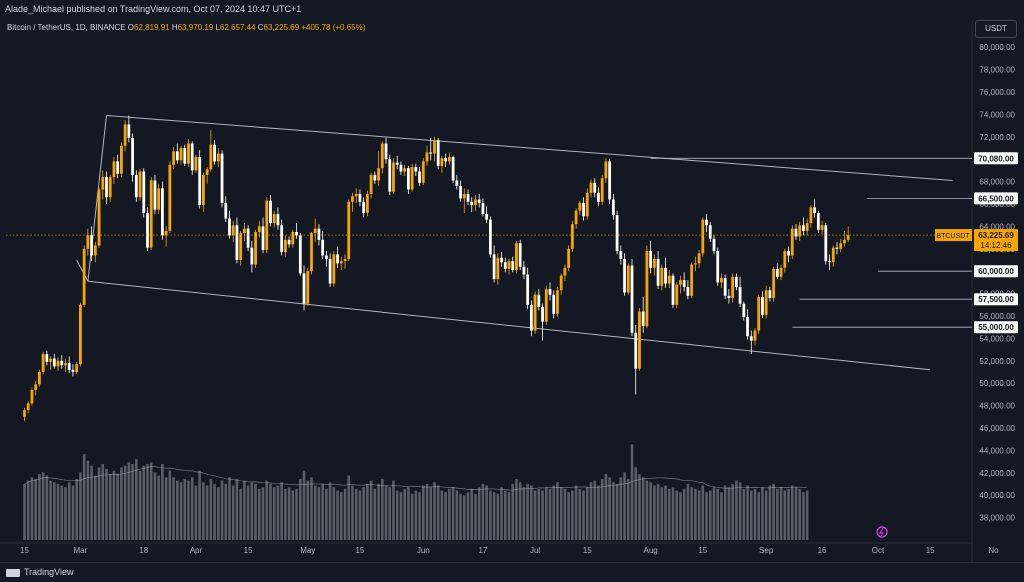 This screenshot has width=1024, height=582. Describe the element at coordinates (997, 92) in the screenshot. I see `y-tick-label: 76,000.00` at that location.